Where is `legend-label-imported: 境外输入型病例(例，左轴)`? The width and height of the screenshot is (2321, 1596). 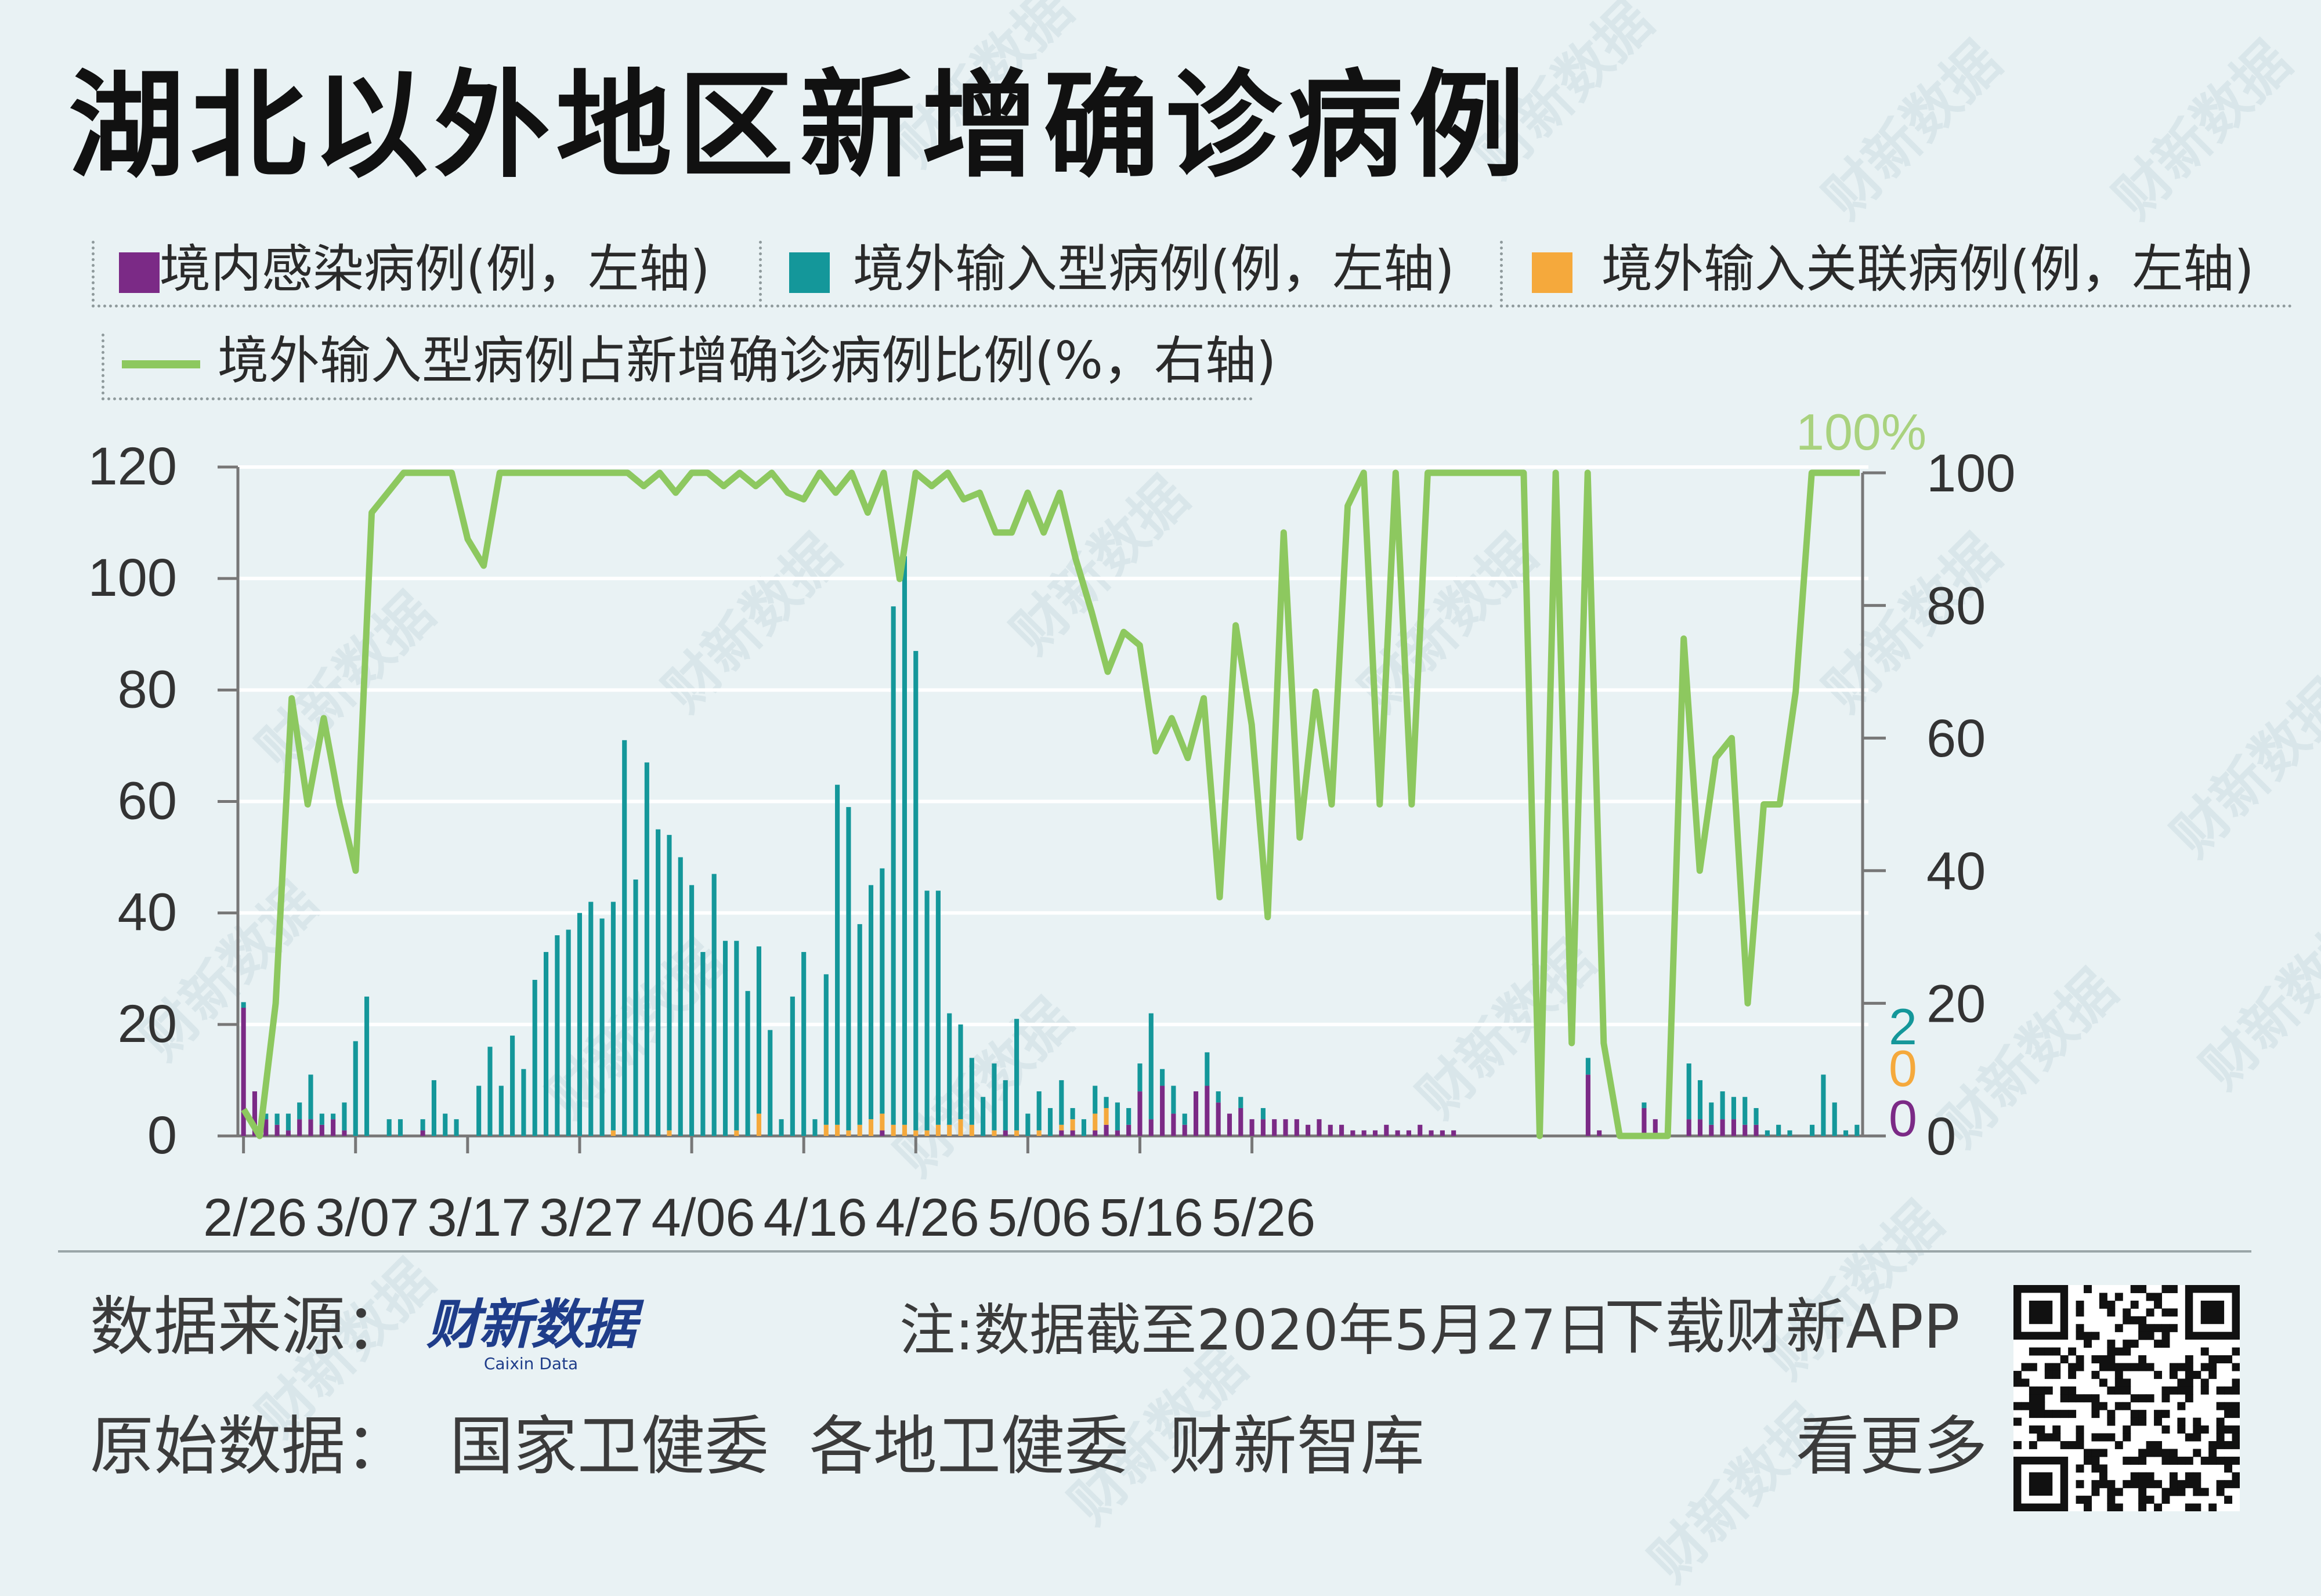
legend-label-imported: 境外输入型病例(例，左轴) is located at coordinates (1154, 269).